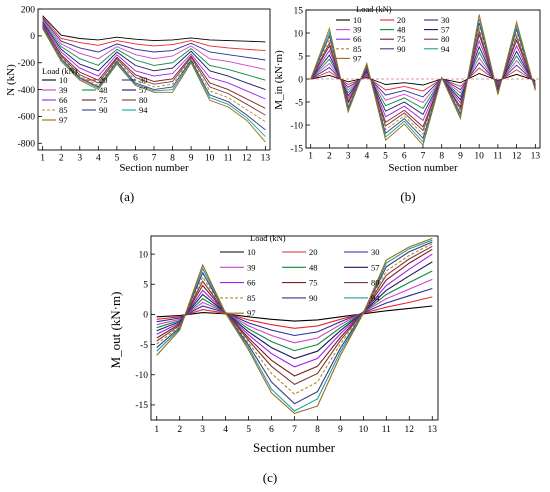 The image size is (550, 492). I want to click on panel-b-caption: (b), so click(407, 196).